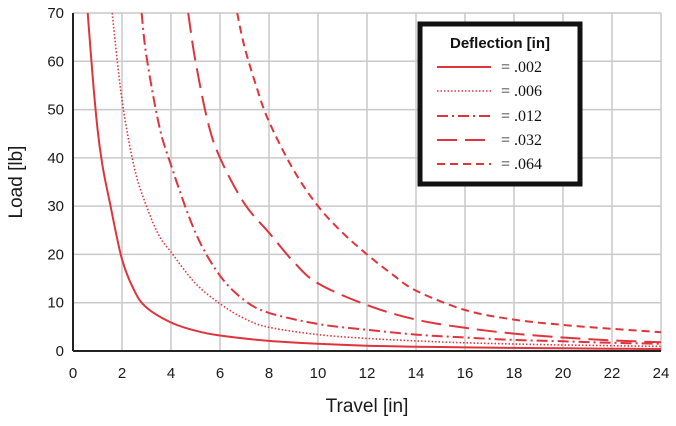  What do you see at coordinates (55, 61) in the screenshot?
I see `y-tick-label: 60` at bounding box center [55, 61].